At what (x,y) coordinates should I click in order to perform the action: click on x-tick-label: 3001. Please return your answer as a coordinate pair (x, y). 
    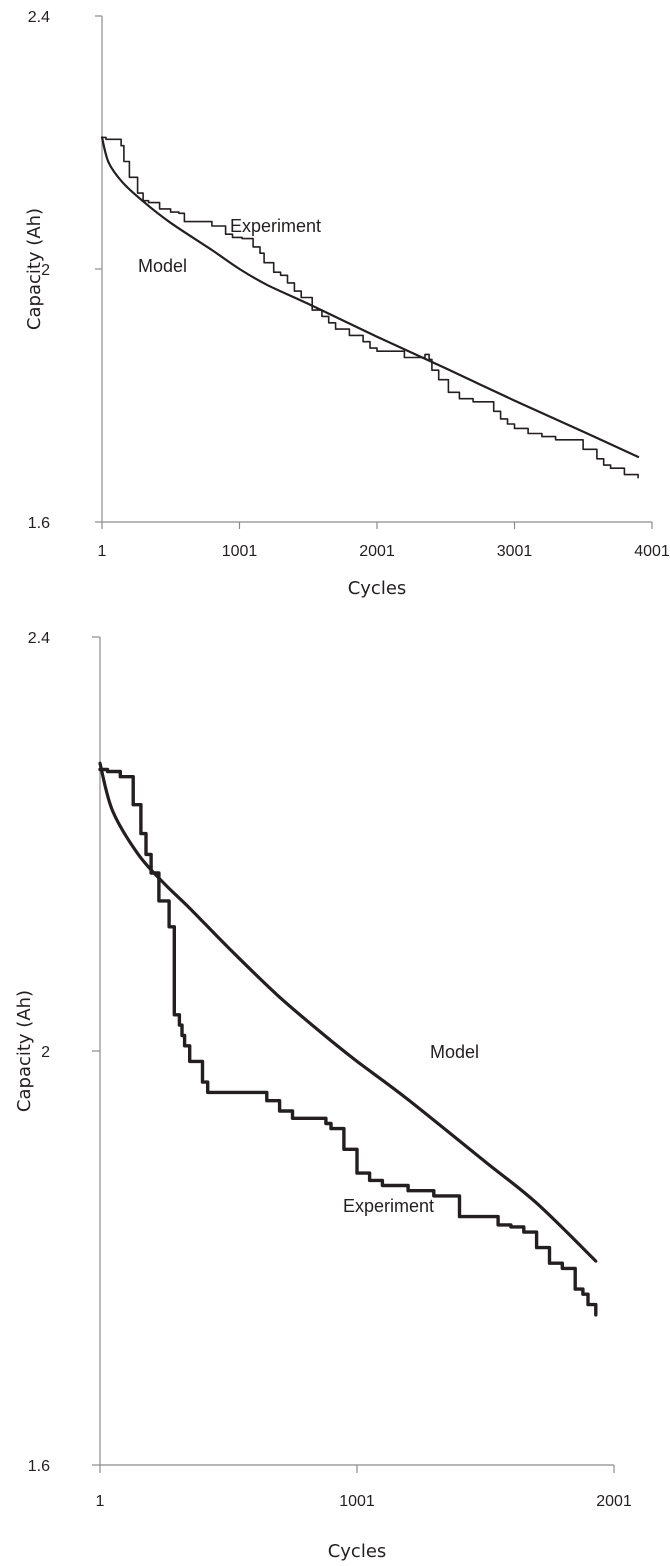
    Looking at the image, I should click on (515, 551).